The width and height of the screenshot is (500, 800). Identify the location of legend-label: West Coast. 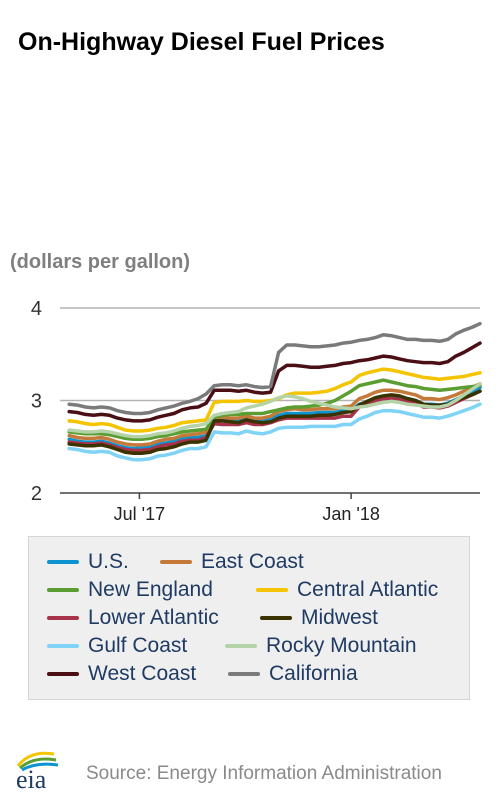
(142, 673).